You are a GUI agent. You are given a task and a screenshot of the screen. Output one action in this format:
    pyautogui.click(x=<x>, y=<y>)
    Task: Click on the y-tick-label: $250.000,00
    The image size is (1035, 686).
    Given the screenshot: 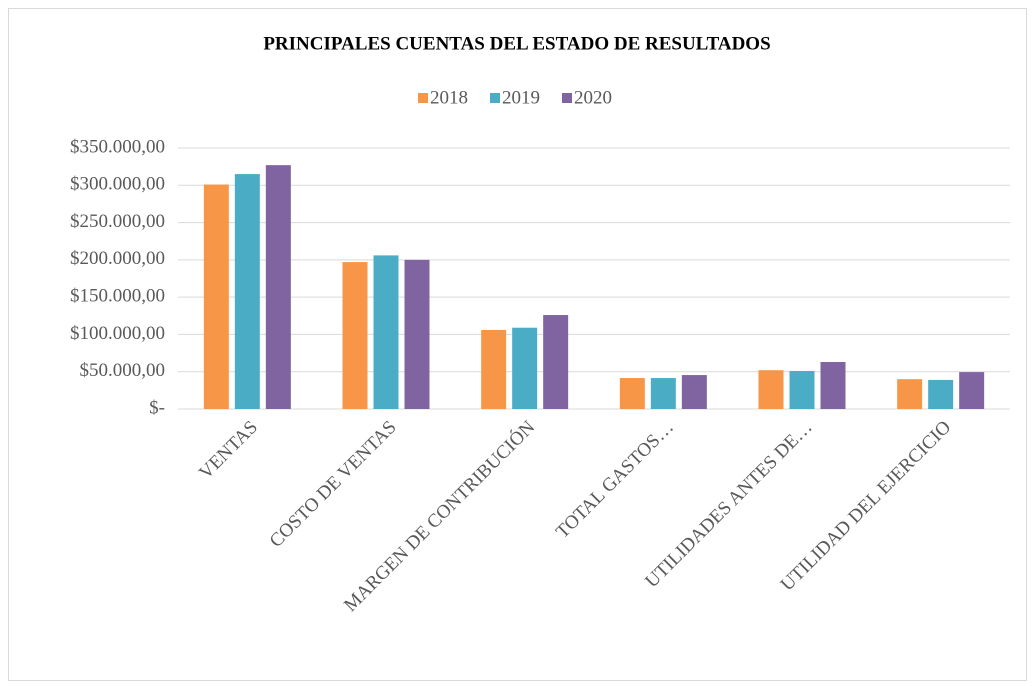 What is the action you would take?
    pyautogui.click(x=117, y=221)
    